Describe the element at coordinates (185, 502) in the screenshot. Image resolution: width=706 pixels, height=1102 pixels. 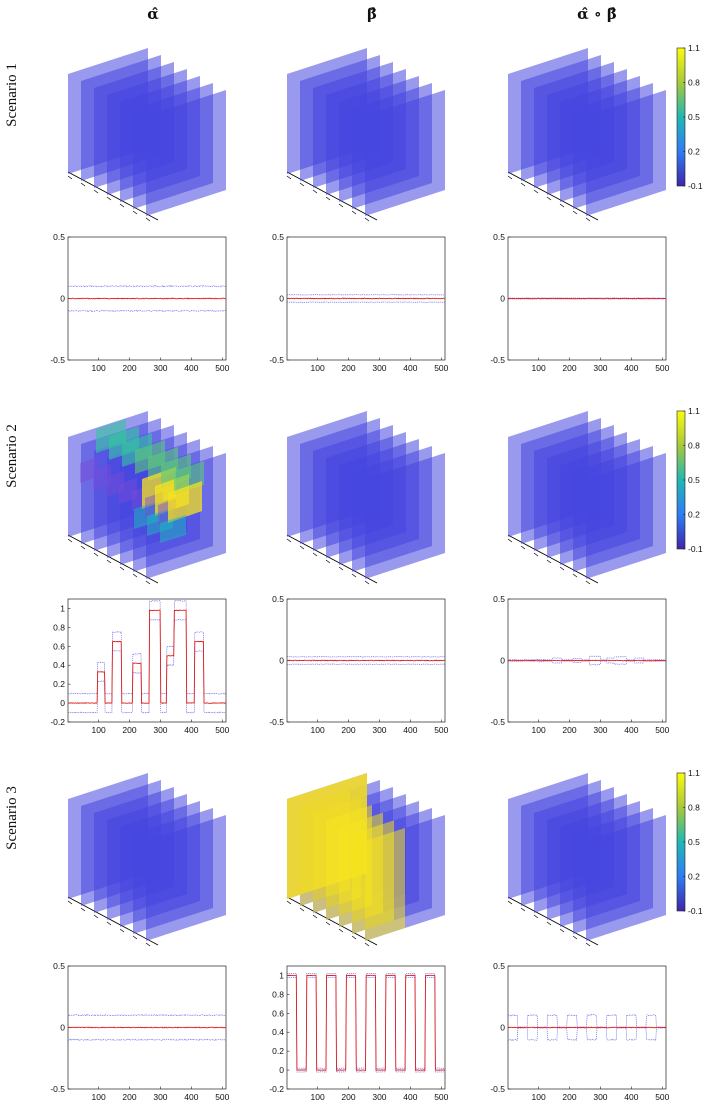
I see `volume-block-high` at that location.